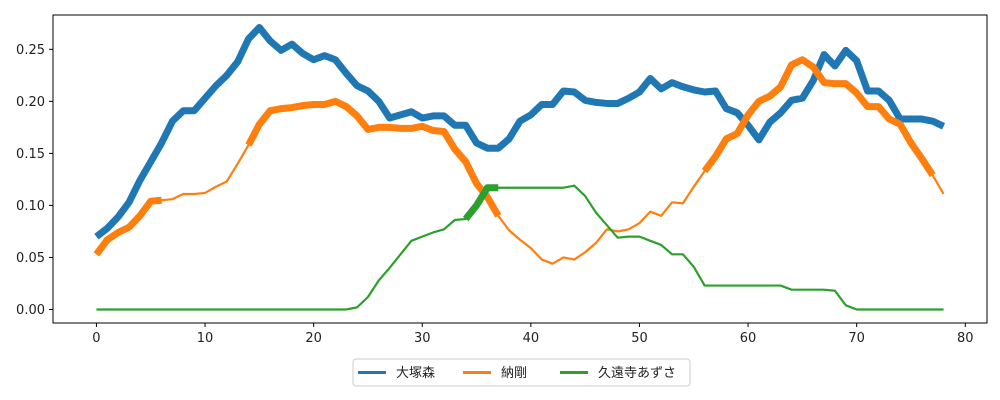 The height and width of the screenshot is (400, 1000). What do you see at coordinates (639, 338) in the screenshot?
I see `x-tick-label: 50` at bounding box center [639, 338].